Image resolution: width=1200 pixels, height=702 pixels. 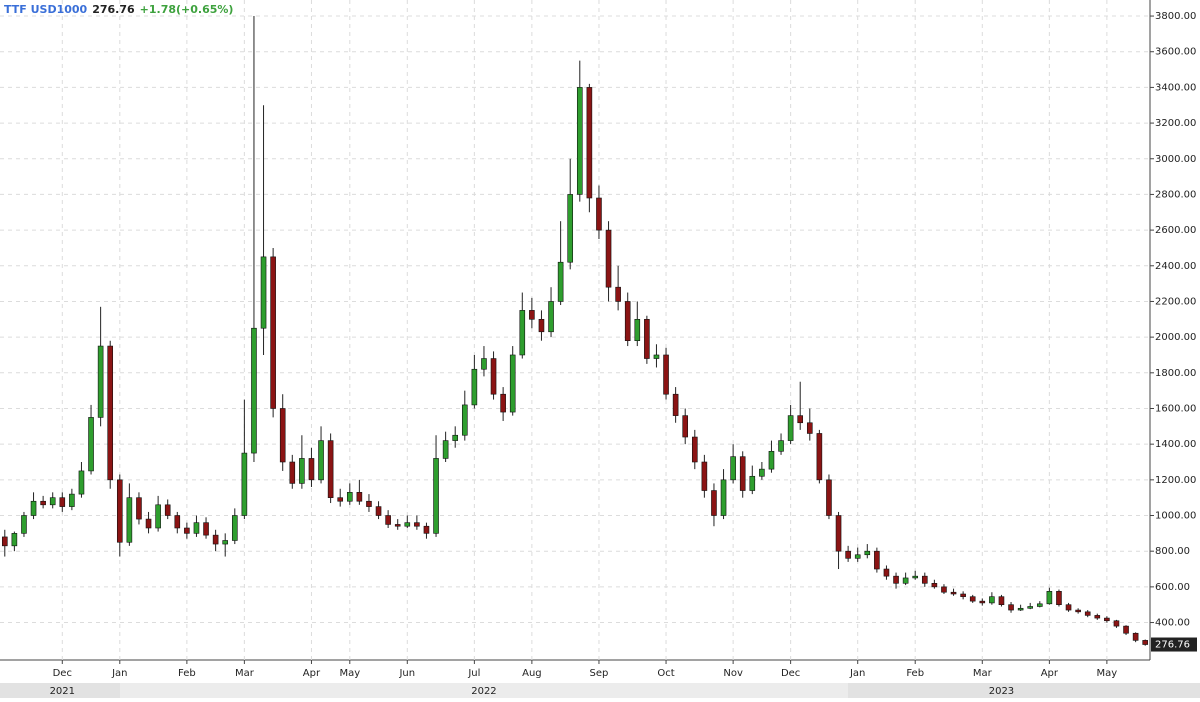 I want to click on x-tick-label: Aug, so click(x=532, y=673).